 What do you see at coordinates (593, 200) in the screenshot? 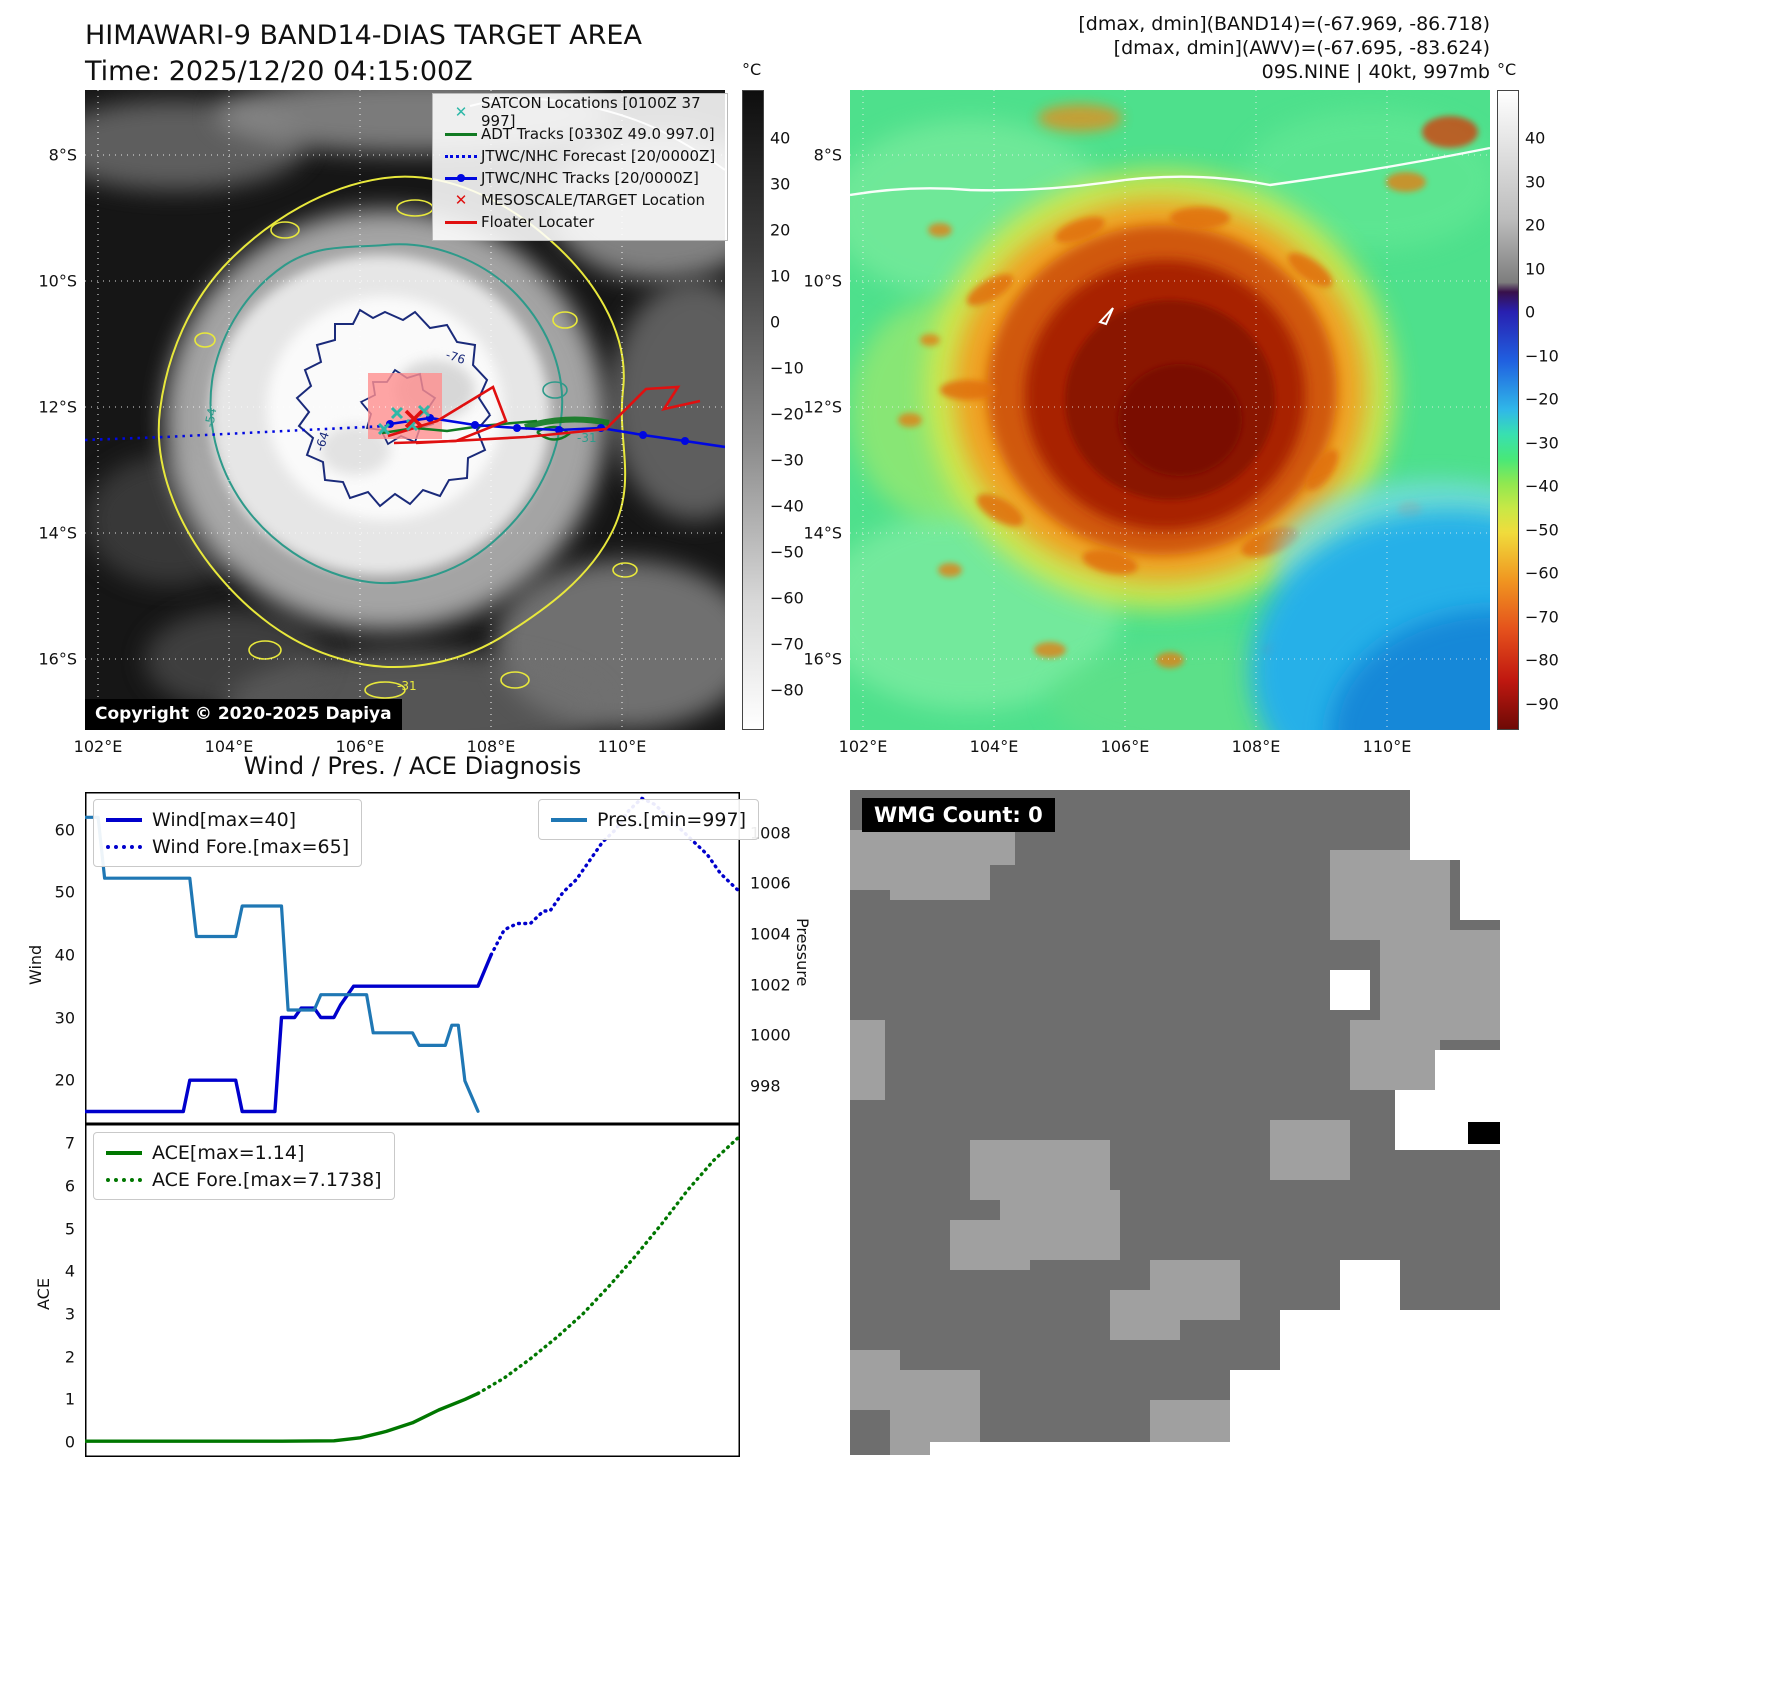
I see `legend-label: MESOSCALE/TARGET Location` at bounding box center [593, 200].